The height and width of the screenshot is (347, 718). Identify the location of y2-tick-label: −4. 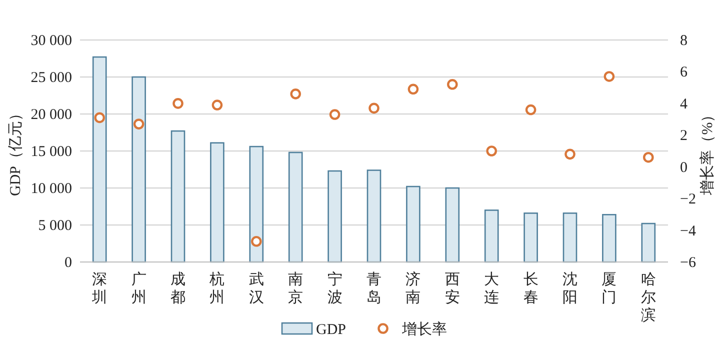
(688, 231).